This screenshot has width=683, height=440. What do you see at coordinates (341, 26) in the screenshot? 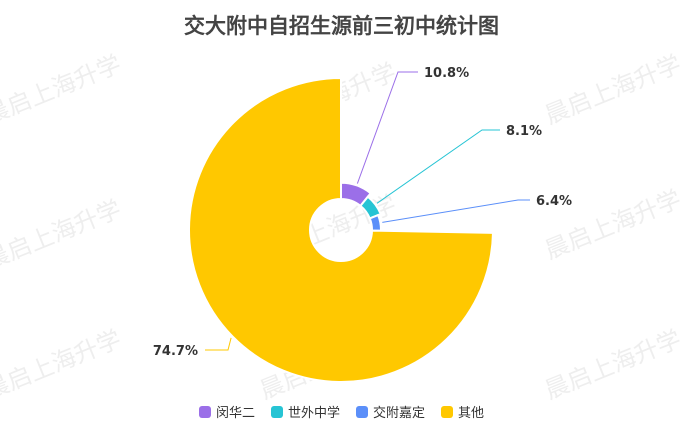
I see `chart-title: 交大附中自招生源前三初中统计图` at bounding box center [341, 26].